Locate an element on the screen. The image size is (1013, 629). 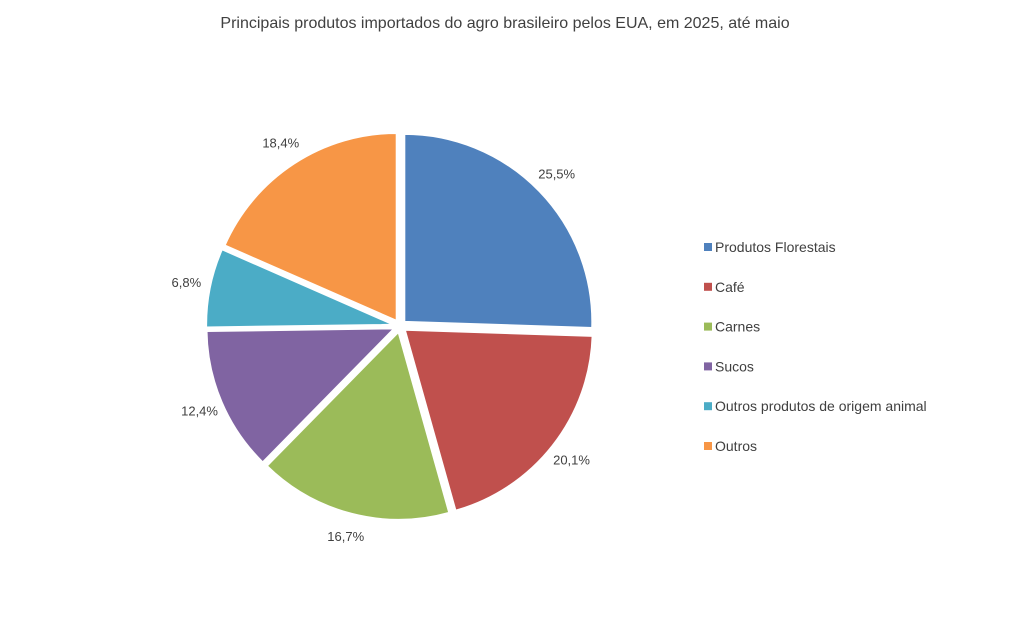
pie-slice-cafe is located at coordinates (498, 420).